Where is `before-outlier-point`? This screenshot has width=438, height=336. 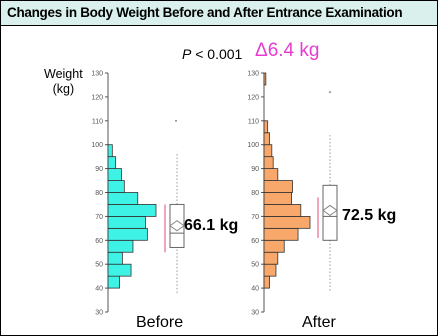 before-outlier-point is located at coordinates (176, 120).